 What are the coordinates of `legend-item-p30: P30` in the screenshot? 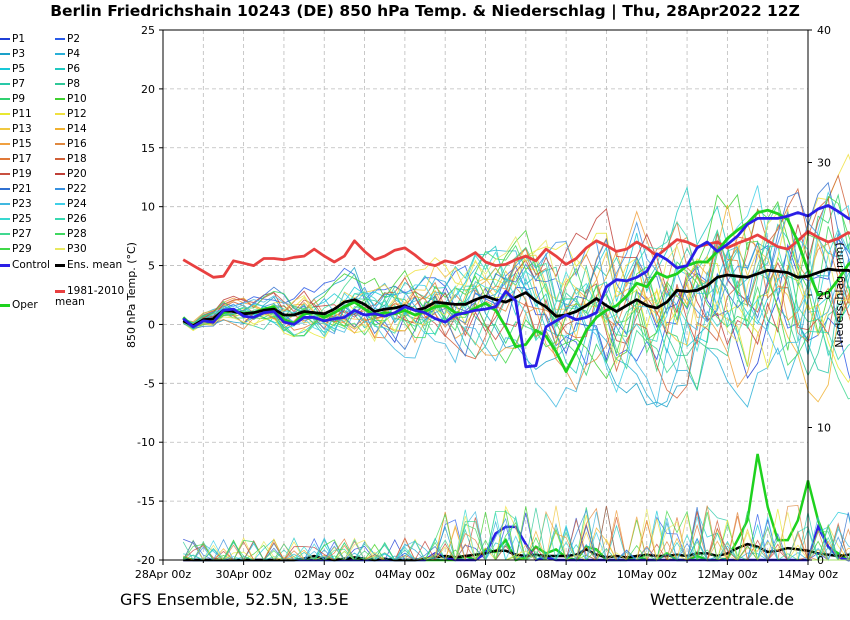 It's located at (71, 249).